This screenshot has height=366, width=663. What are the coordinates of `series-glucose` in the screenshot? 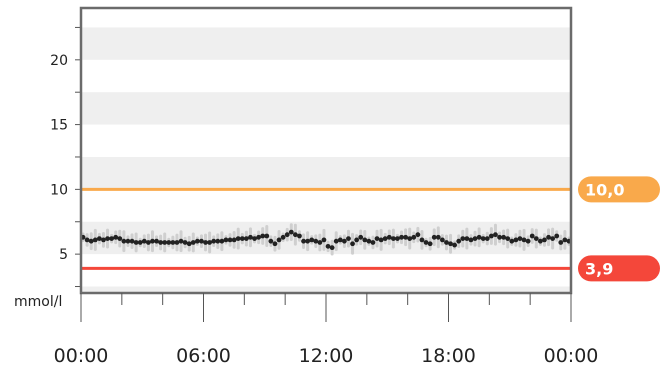 It's located at (326, 239).